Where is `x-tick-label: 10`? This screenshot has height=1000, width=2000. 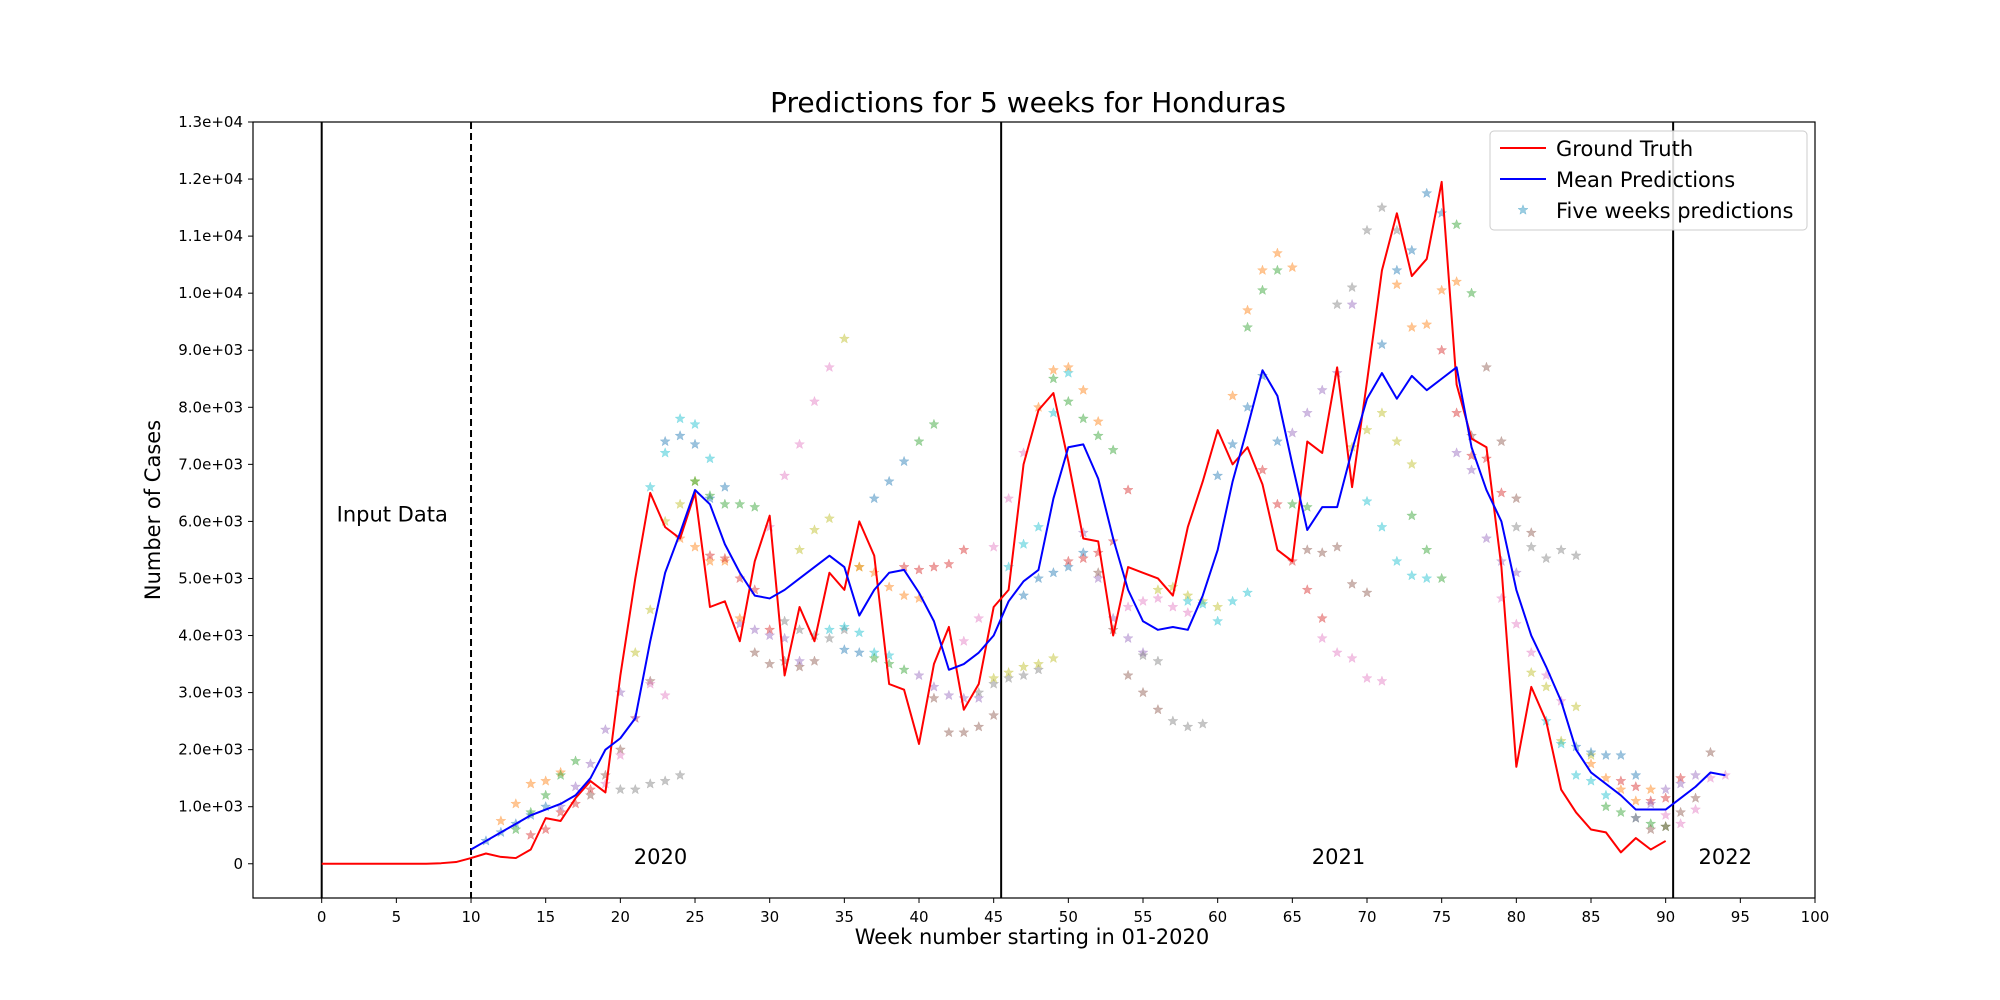 x-tick-label: 10 is located at coordinates (470, 917).